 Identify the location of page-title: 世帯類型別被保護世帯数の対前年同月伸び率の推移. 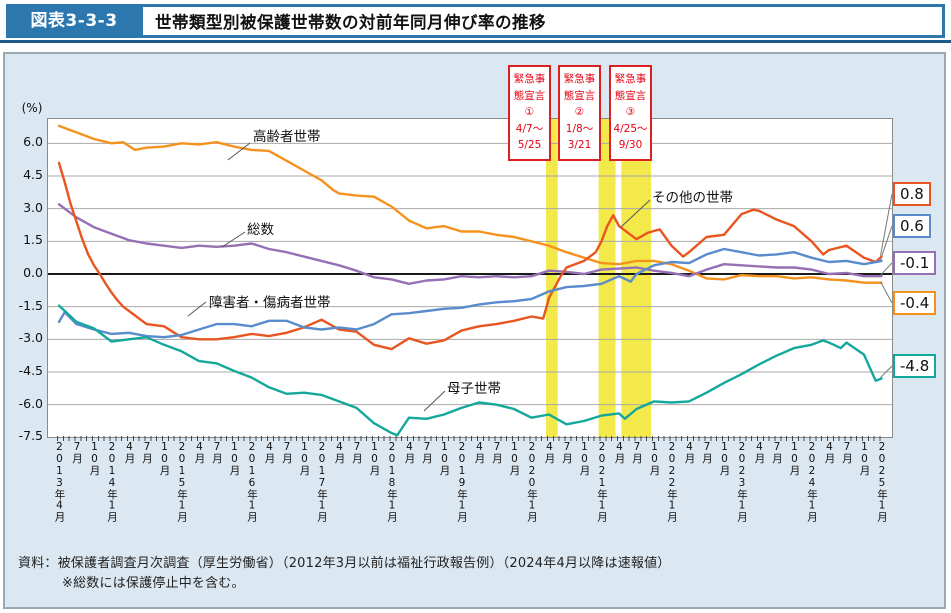
(350, 22).